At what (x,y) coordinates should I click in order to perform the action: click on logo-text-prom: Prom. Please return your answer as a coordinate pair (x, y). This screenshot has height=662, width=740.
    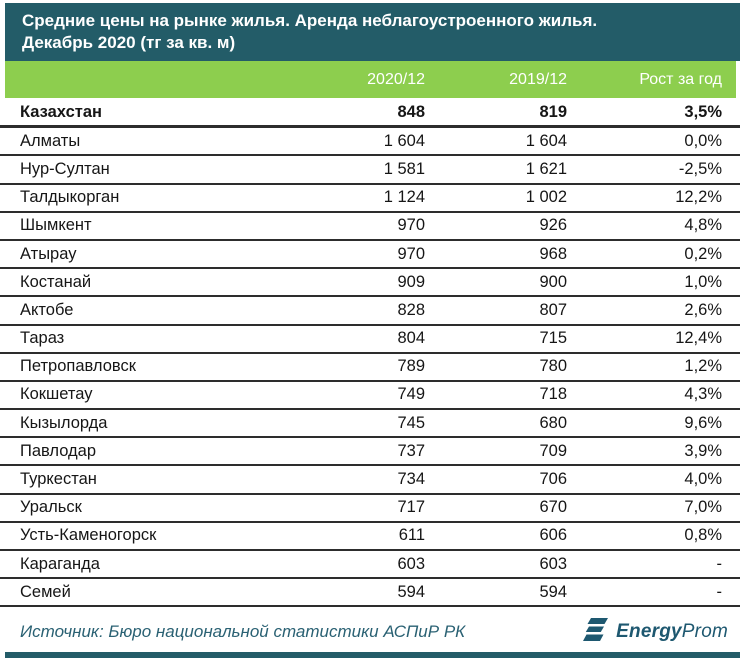
    Looking at the image, I should click on (704, 632).